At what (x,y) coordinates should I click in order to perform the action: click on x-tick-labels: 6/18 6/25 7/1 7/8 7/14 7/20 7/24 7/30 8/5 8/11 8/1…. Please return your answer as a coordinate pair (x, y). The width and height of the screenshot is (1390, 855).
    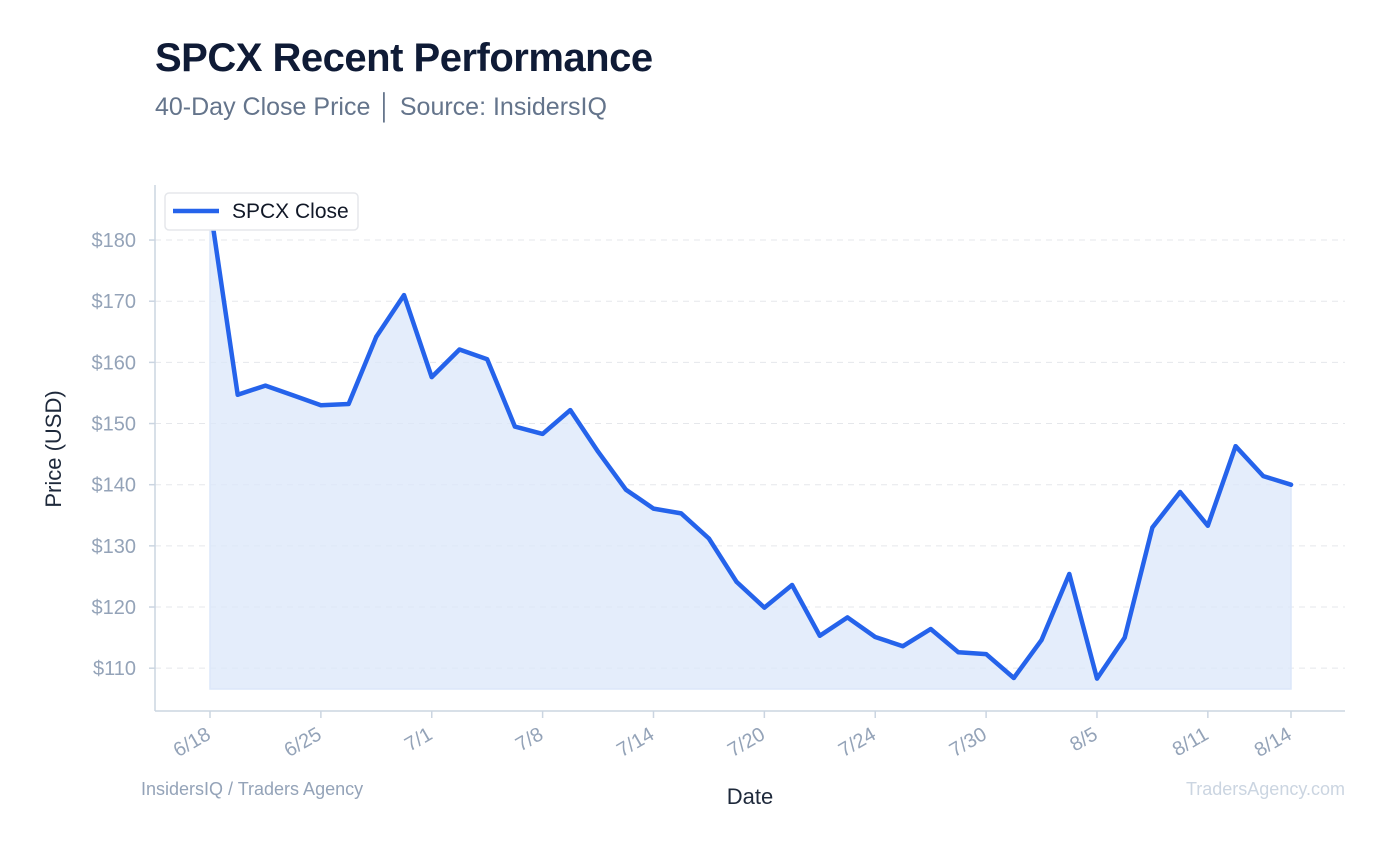
    Looking at the image, I should click on (733, 736).